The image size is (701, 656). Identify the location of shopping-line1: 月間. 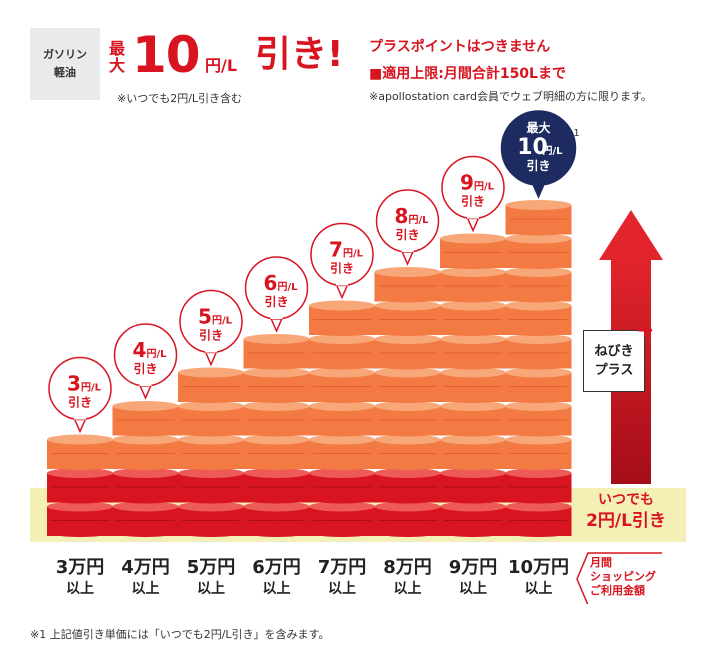
(601, 562).